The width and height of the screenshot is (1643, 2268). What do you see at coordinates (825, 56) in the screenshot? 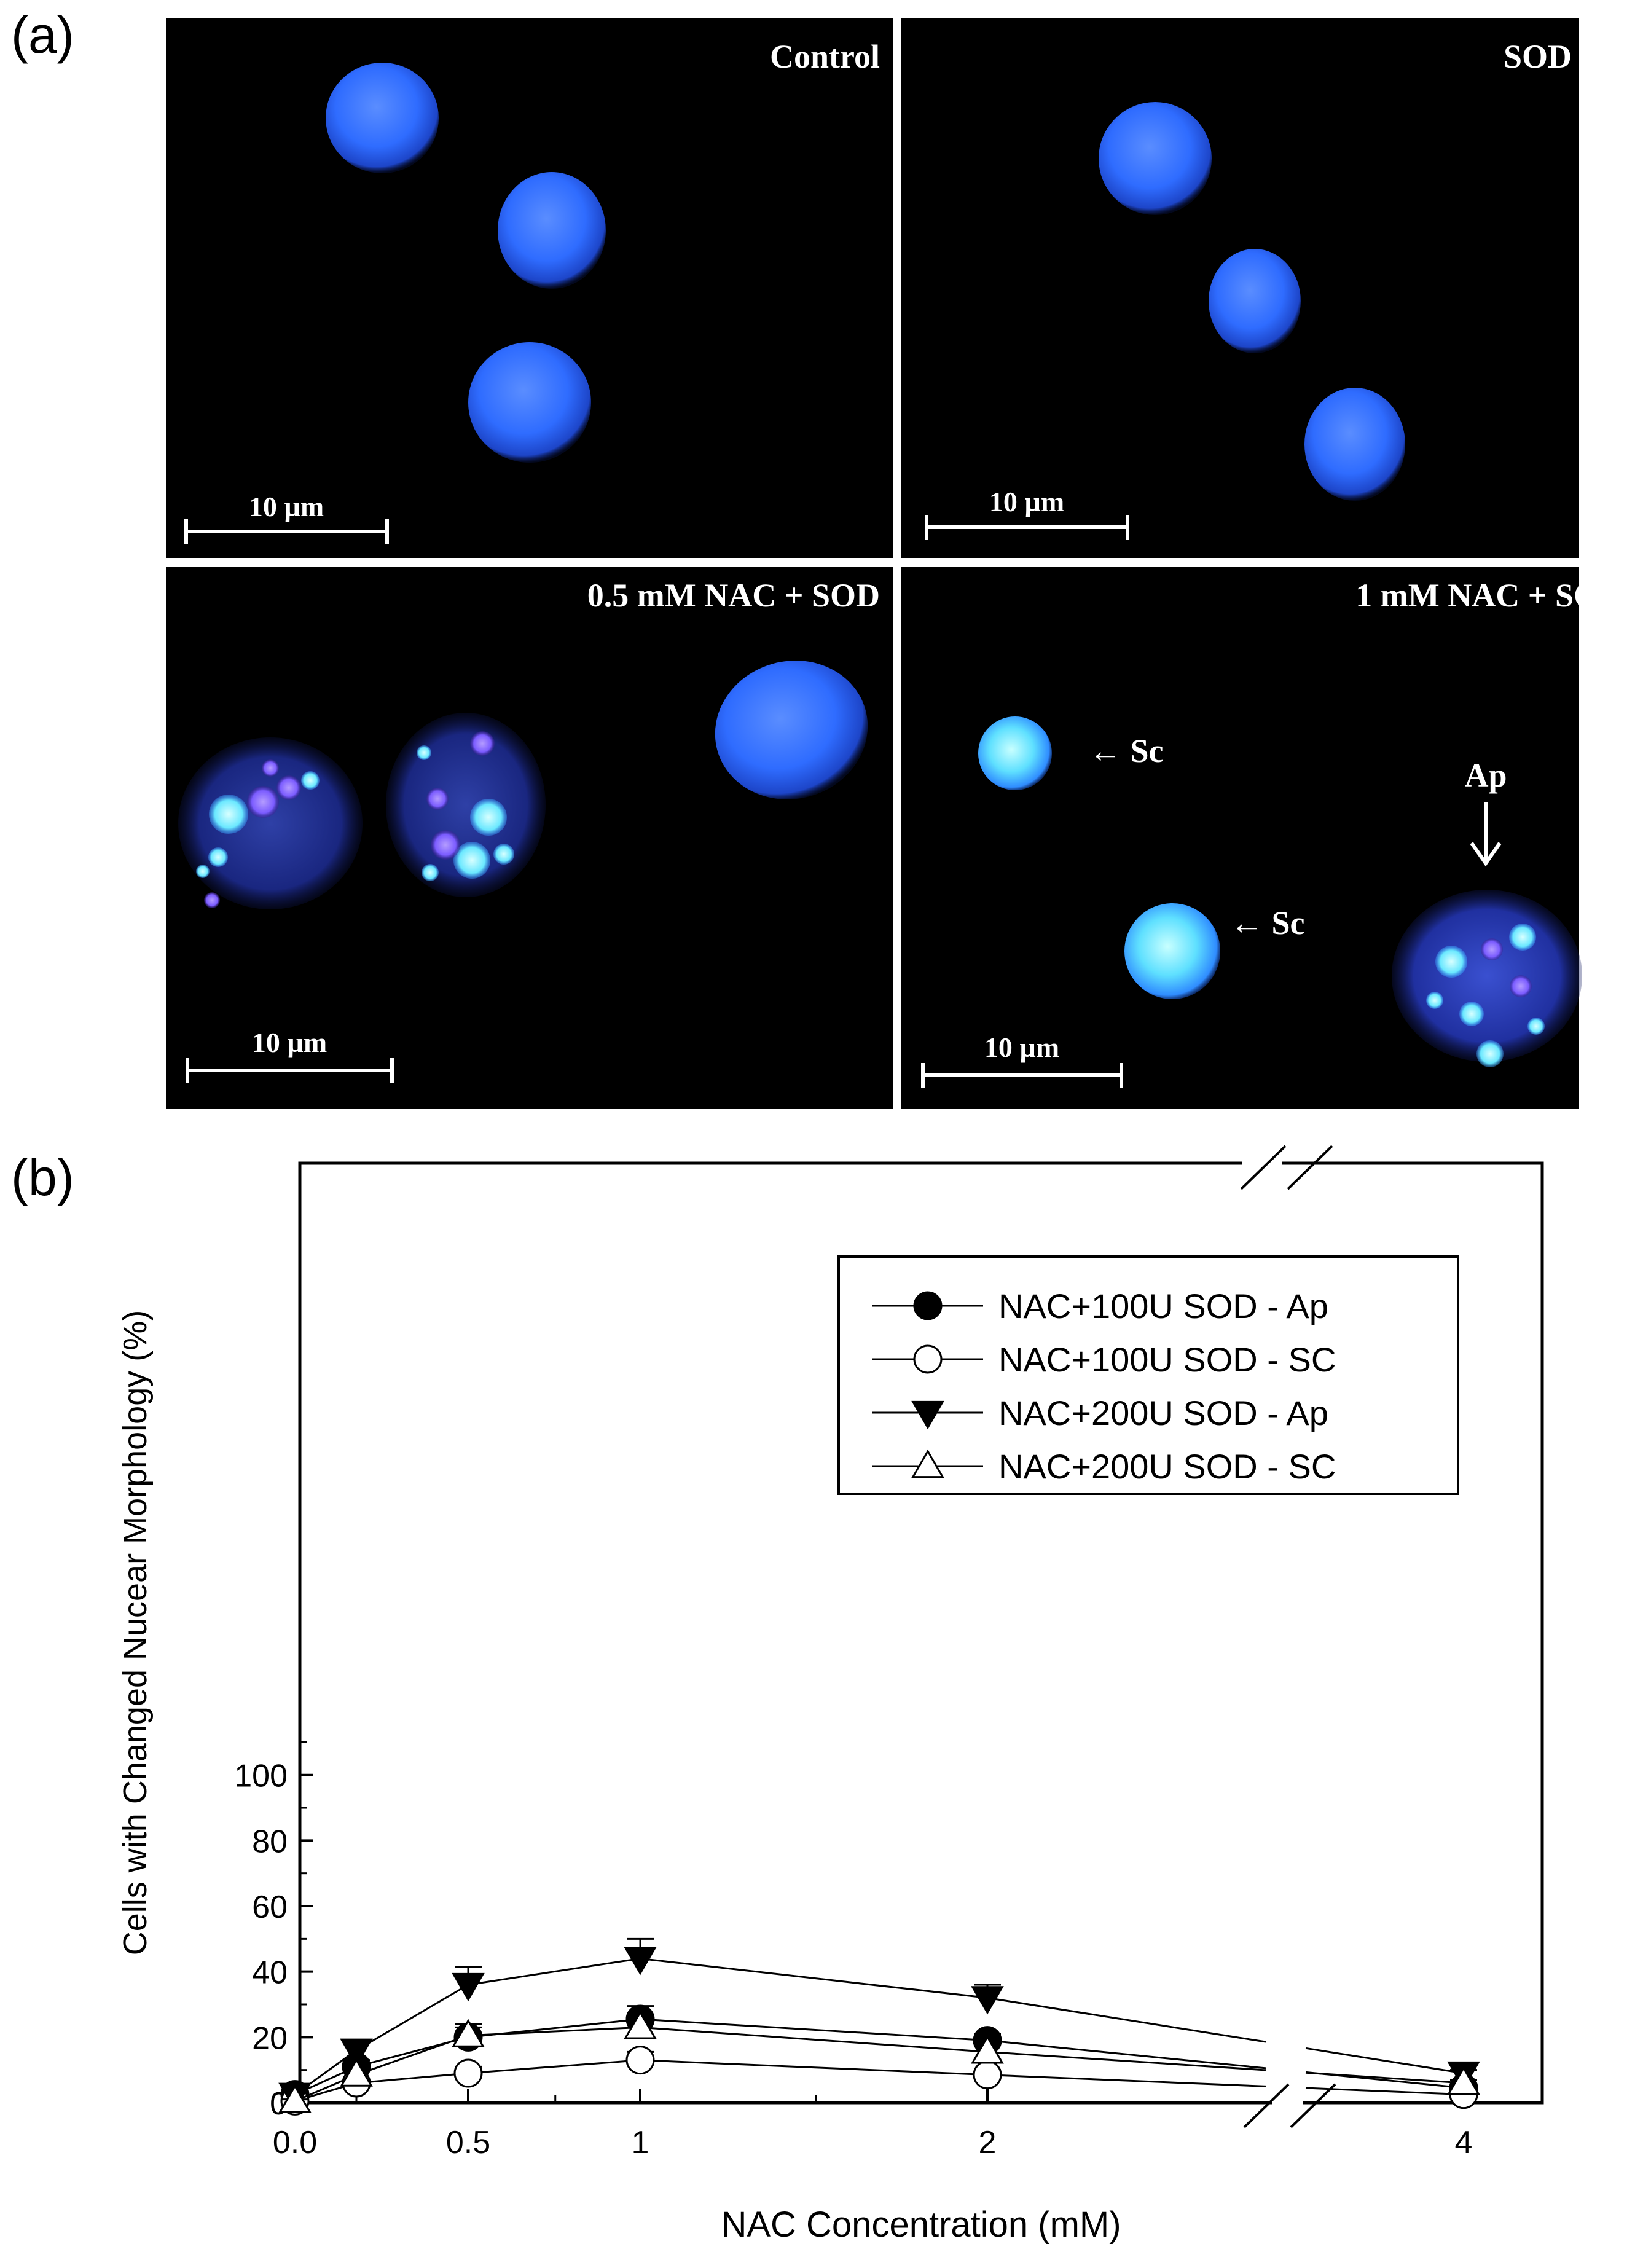
I see `micrograph-title: Control` at bounding box center [825, 56].